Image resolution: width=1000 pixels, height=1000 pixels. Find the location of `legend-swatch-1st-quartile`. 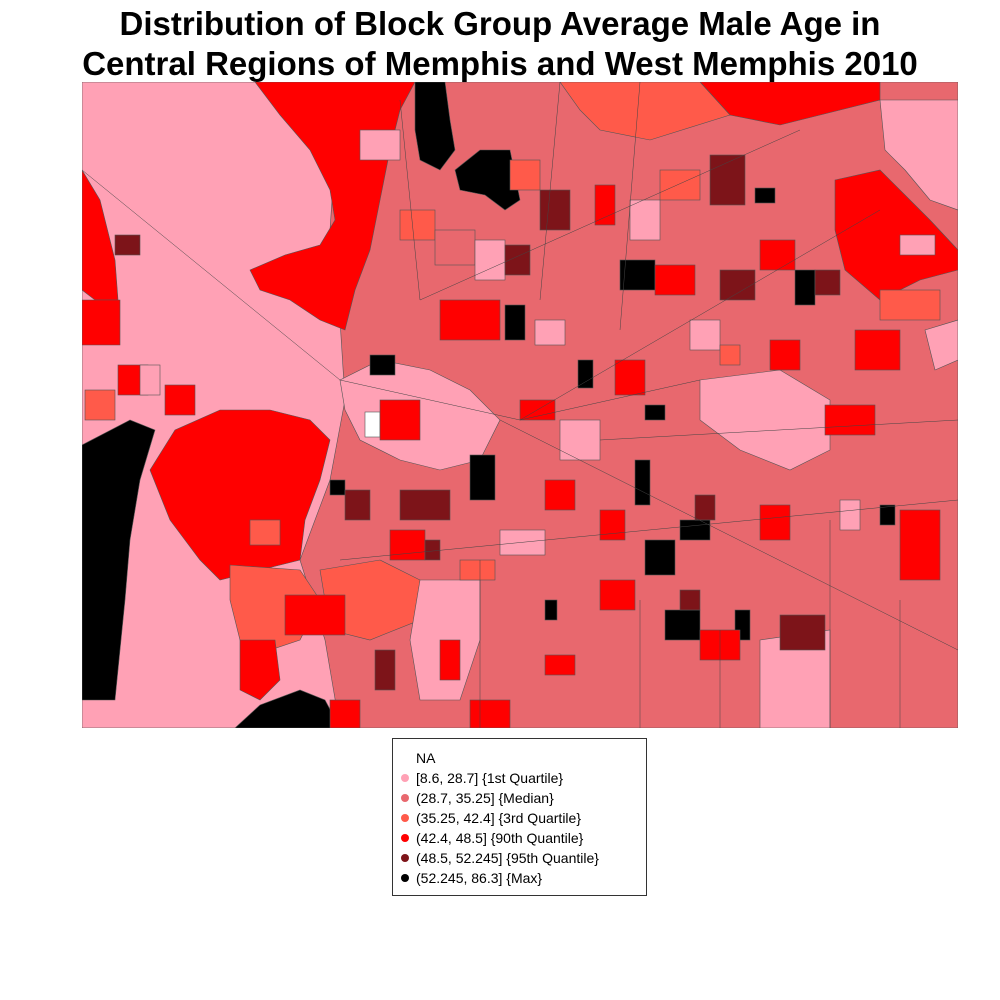

legend-swatch-1st-quartile is located at coordinates (405, 778).